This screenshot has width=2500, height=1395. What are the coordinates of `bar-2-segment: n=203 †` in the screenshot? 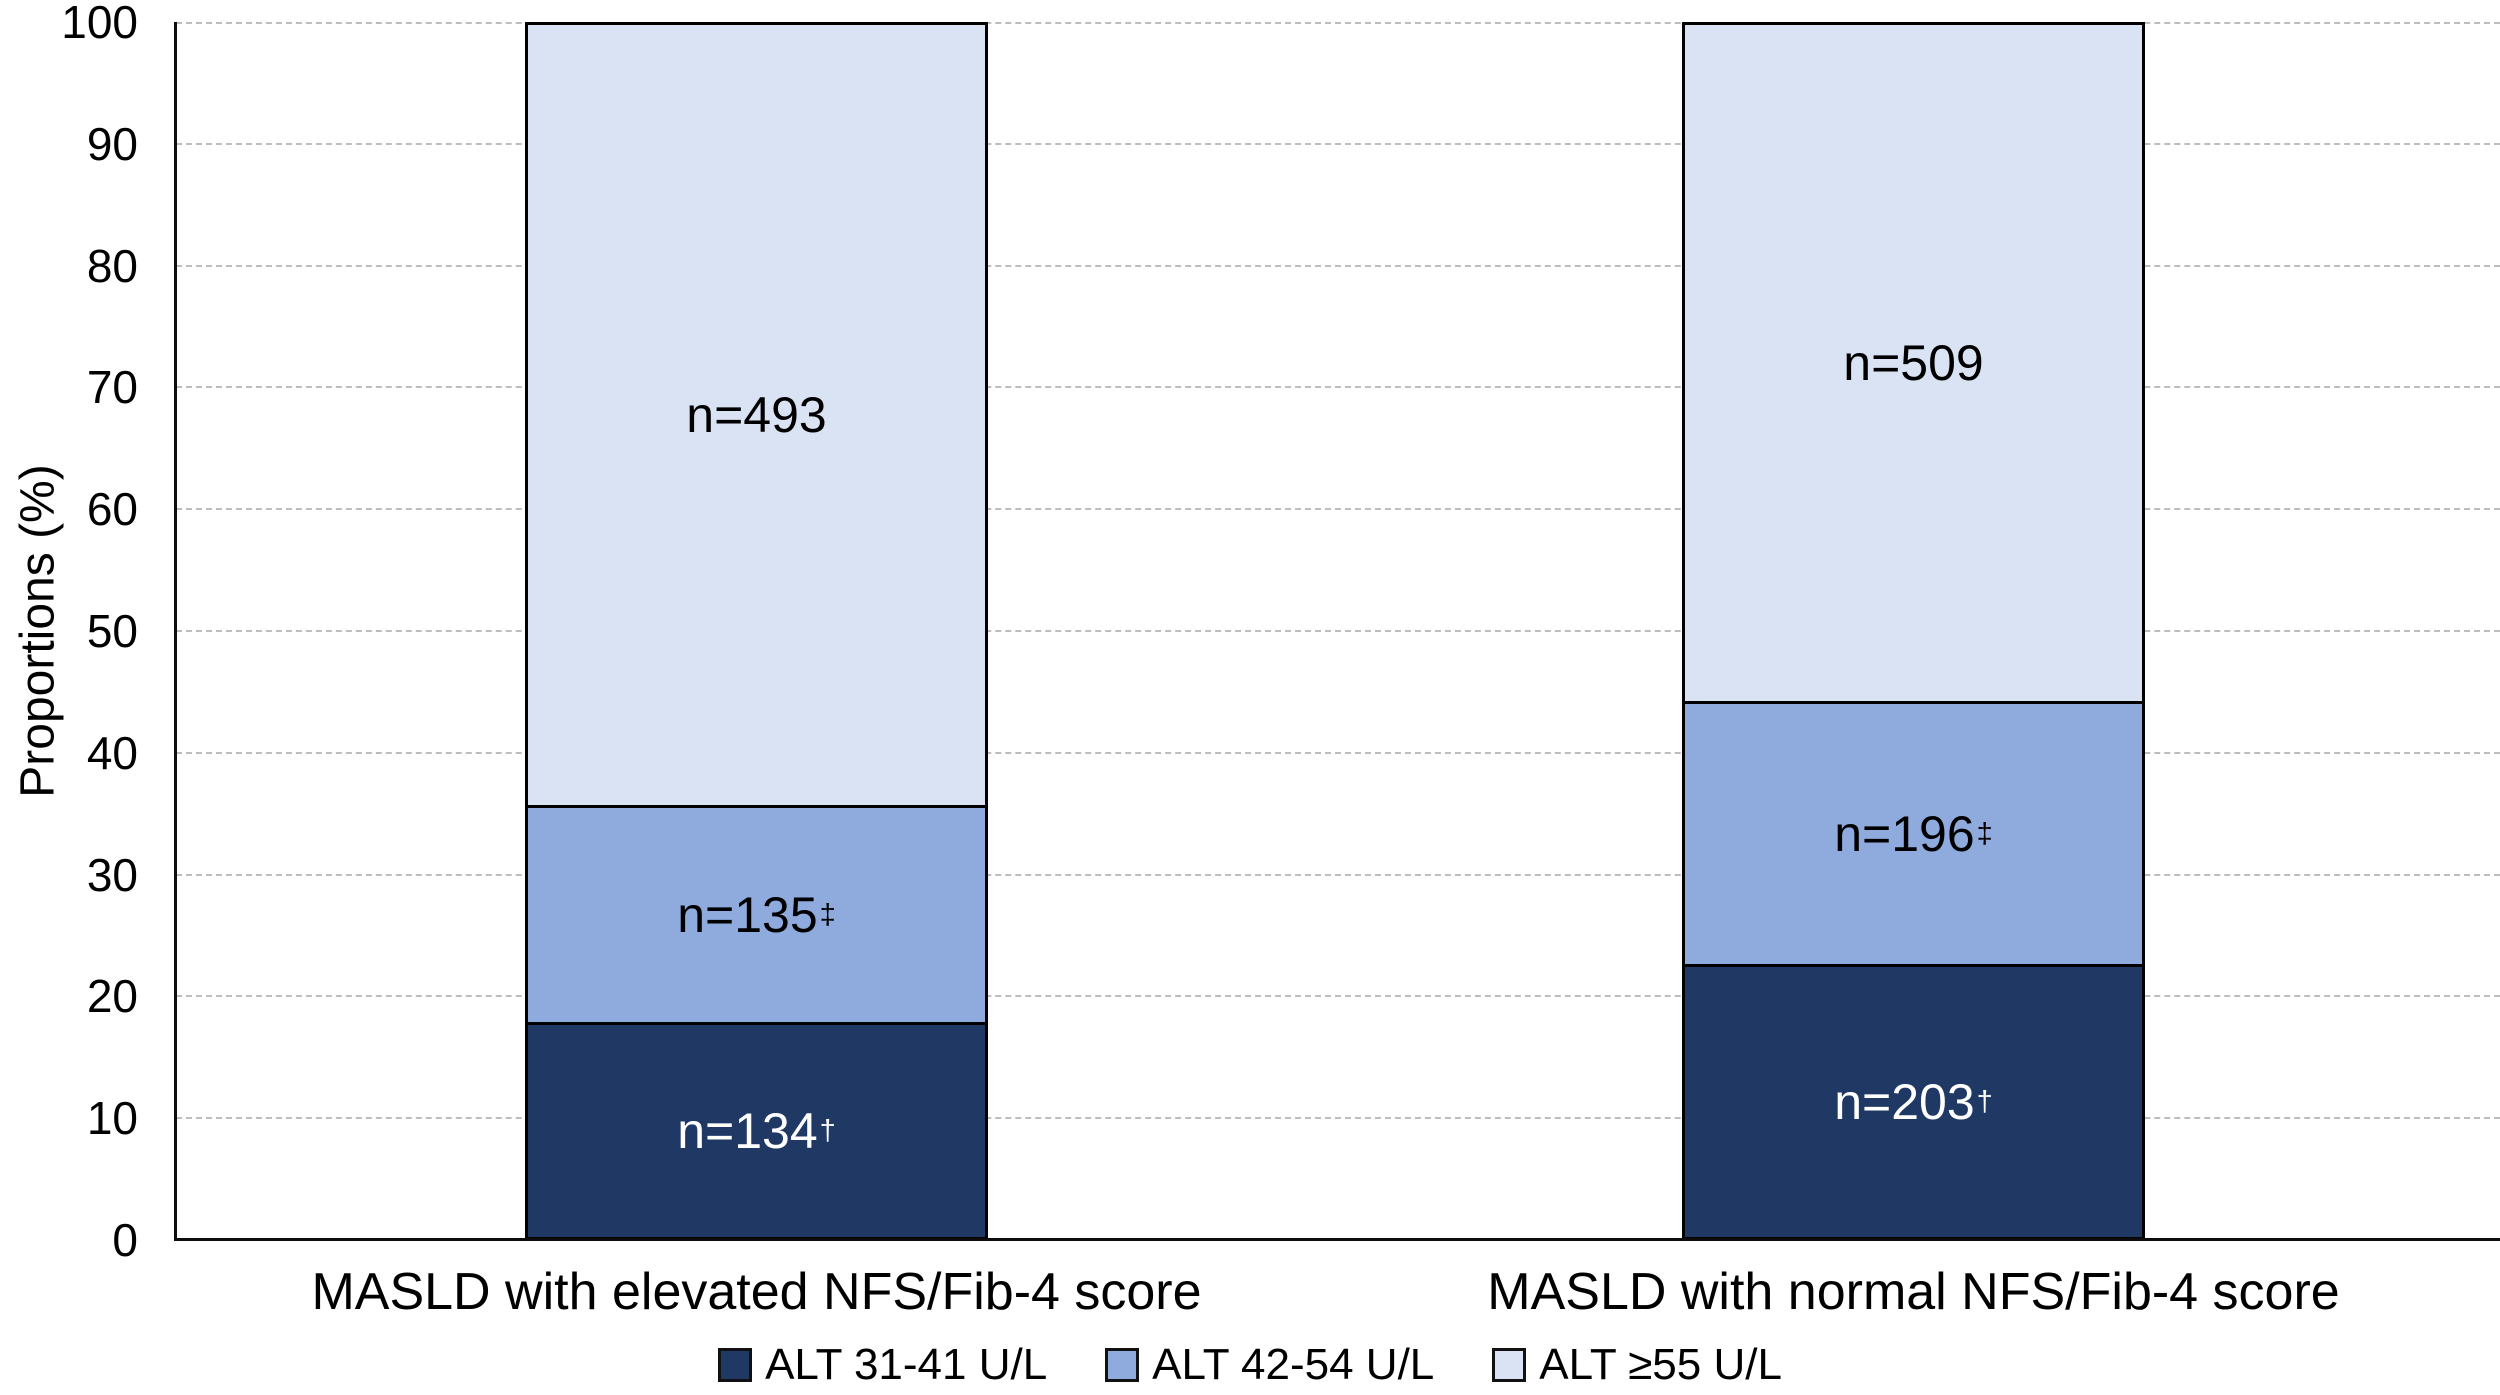 It's located at (1913, 1100).